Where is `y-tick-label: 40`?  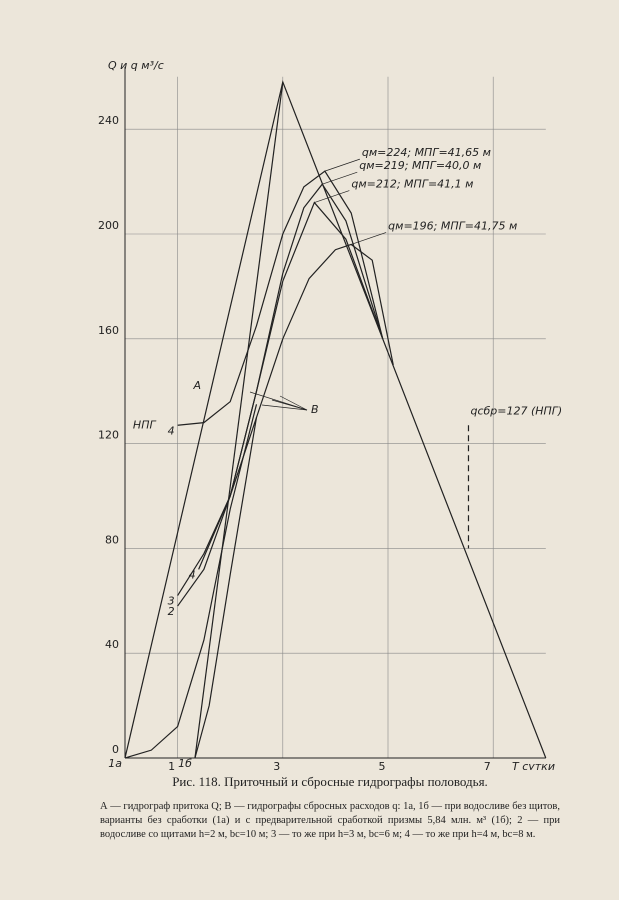 y-tick-label: 40 is located at coordinates (112, 644).